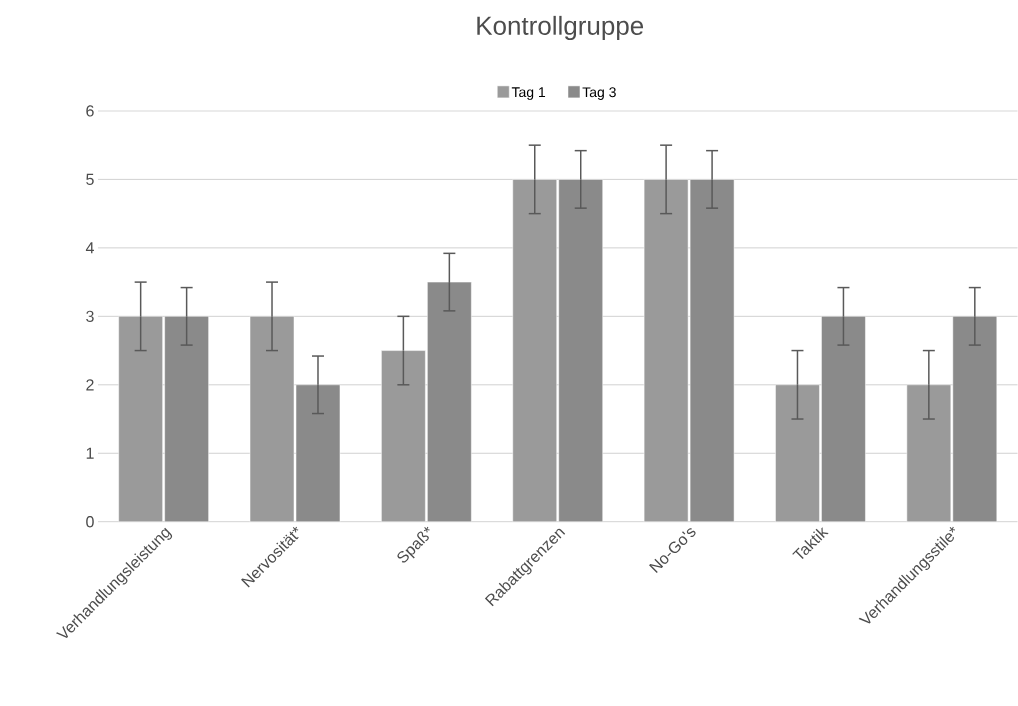 This screenshot has height=706, width=1018. I want to click on y-tick-label: 1, so click(90, 453).